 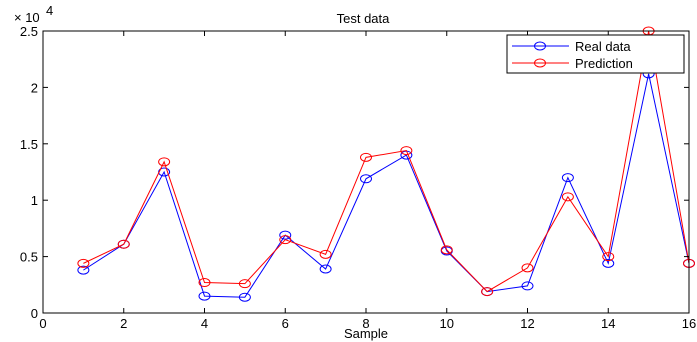 What do you see at coordinates (608, 323) in the screenshot?
I see `x-tick-label: 14` at bounding box center [608, 323].